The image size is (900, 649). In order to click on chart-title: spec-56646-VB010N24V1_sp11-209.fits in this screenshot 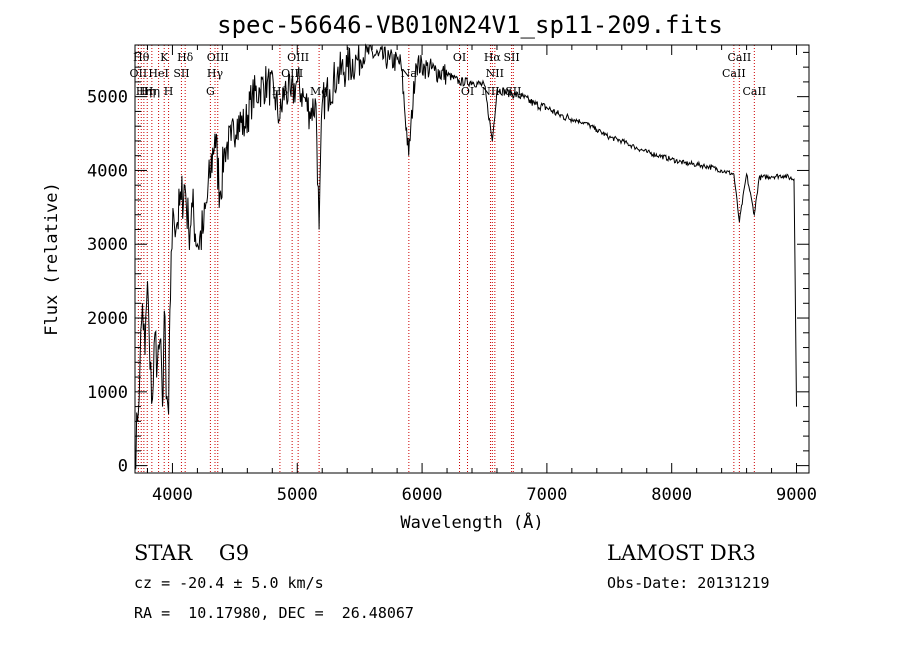, I will do `click(470, 25)`.